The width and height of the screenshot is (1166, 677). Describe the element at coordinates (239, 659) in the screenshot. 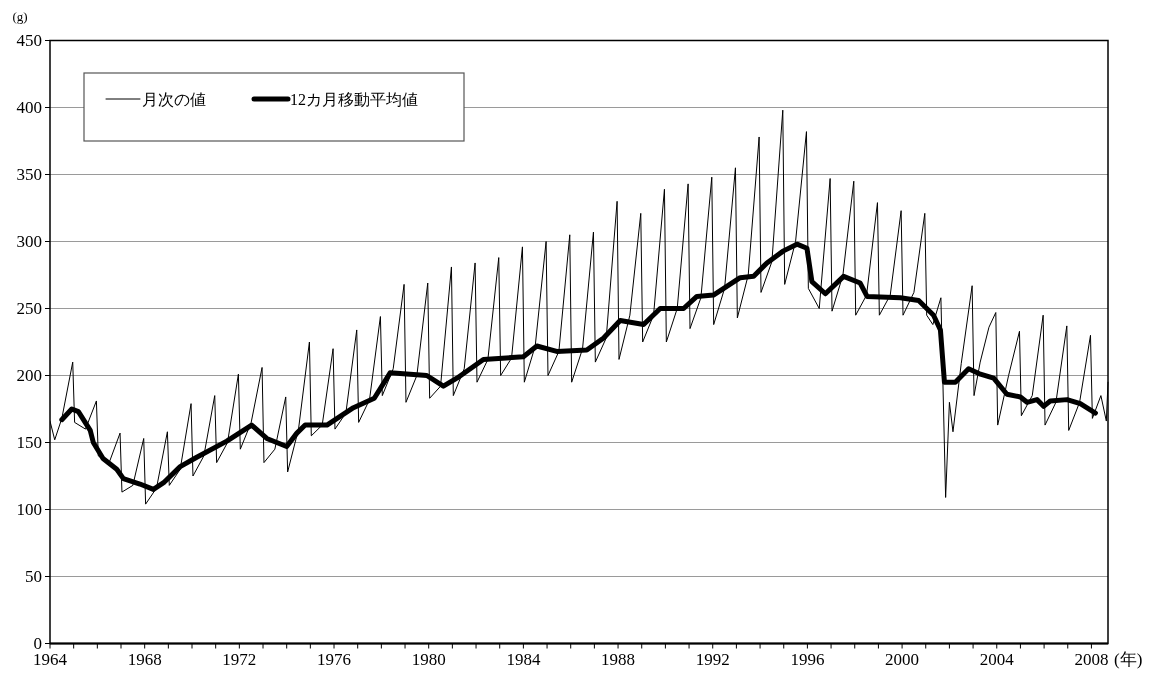

I see `x-tick-label: 1972` at that location.